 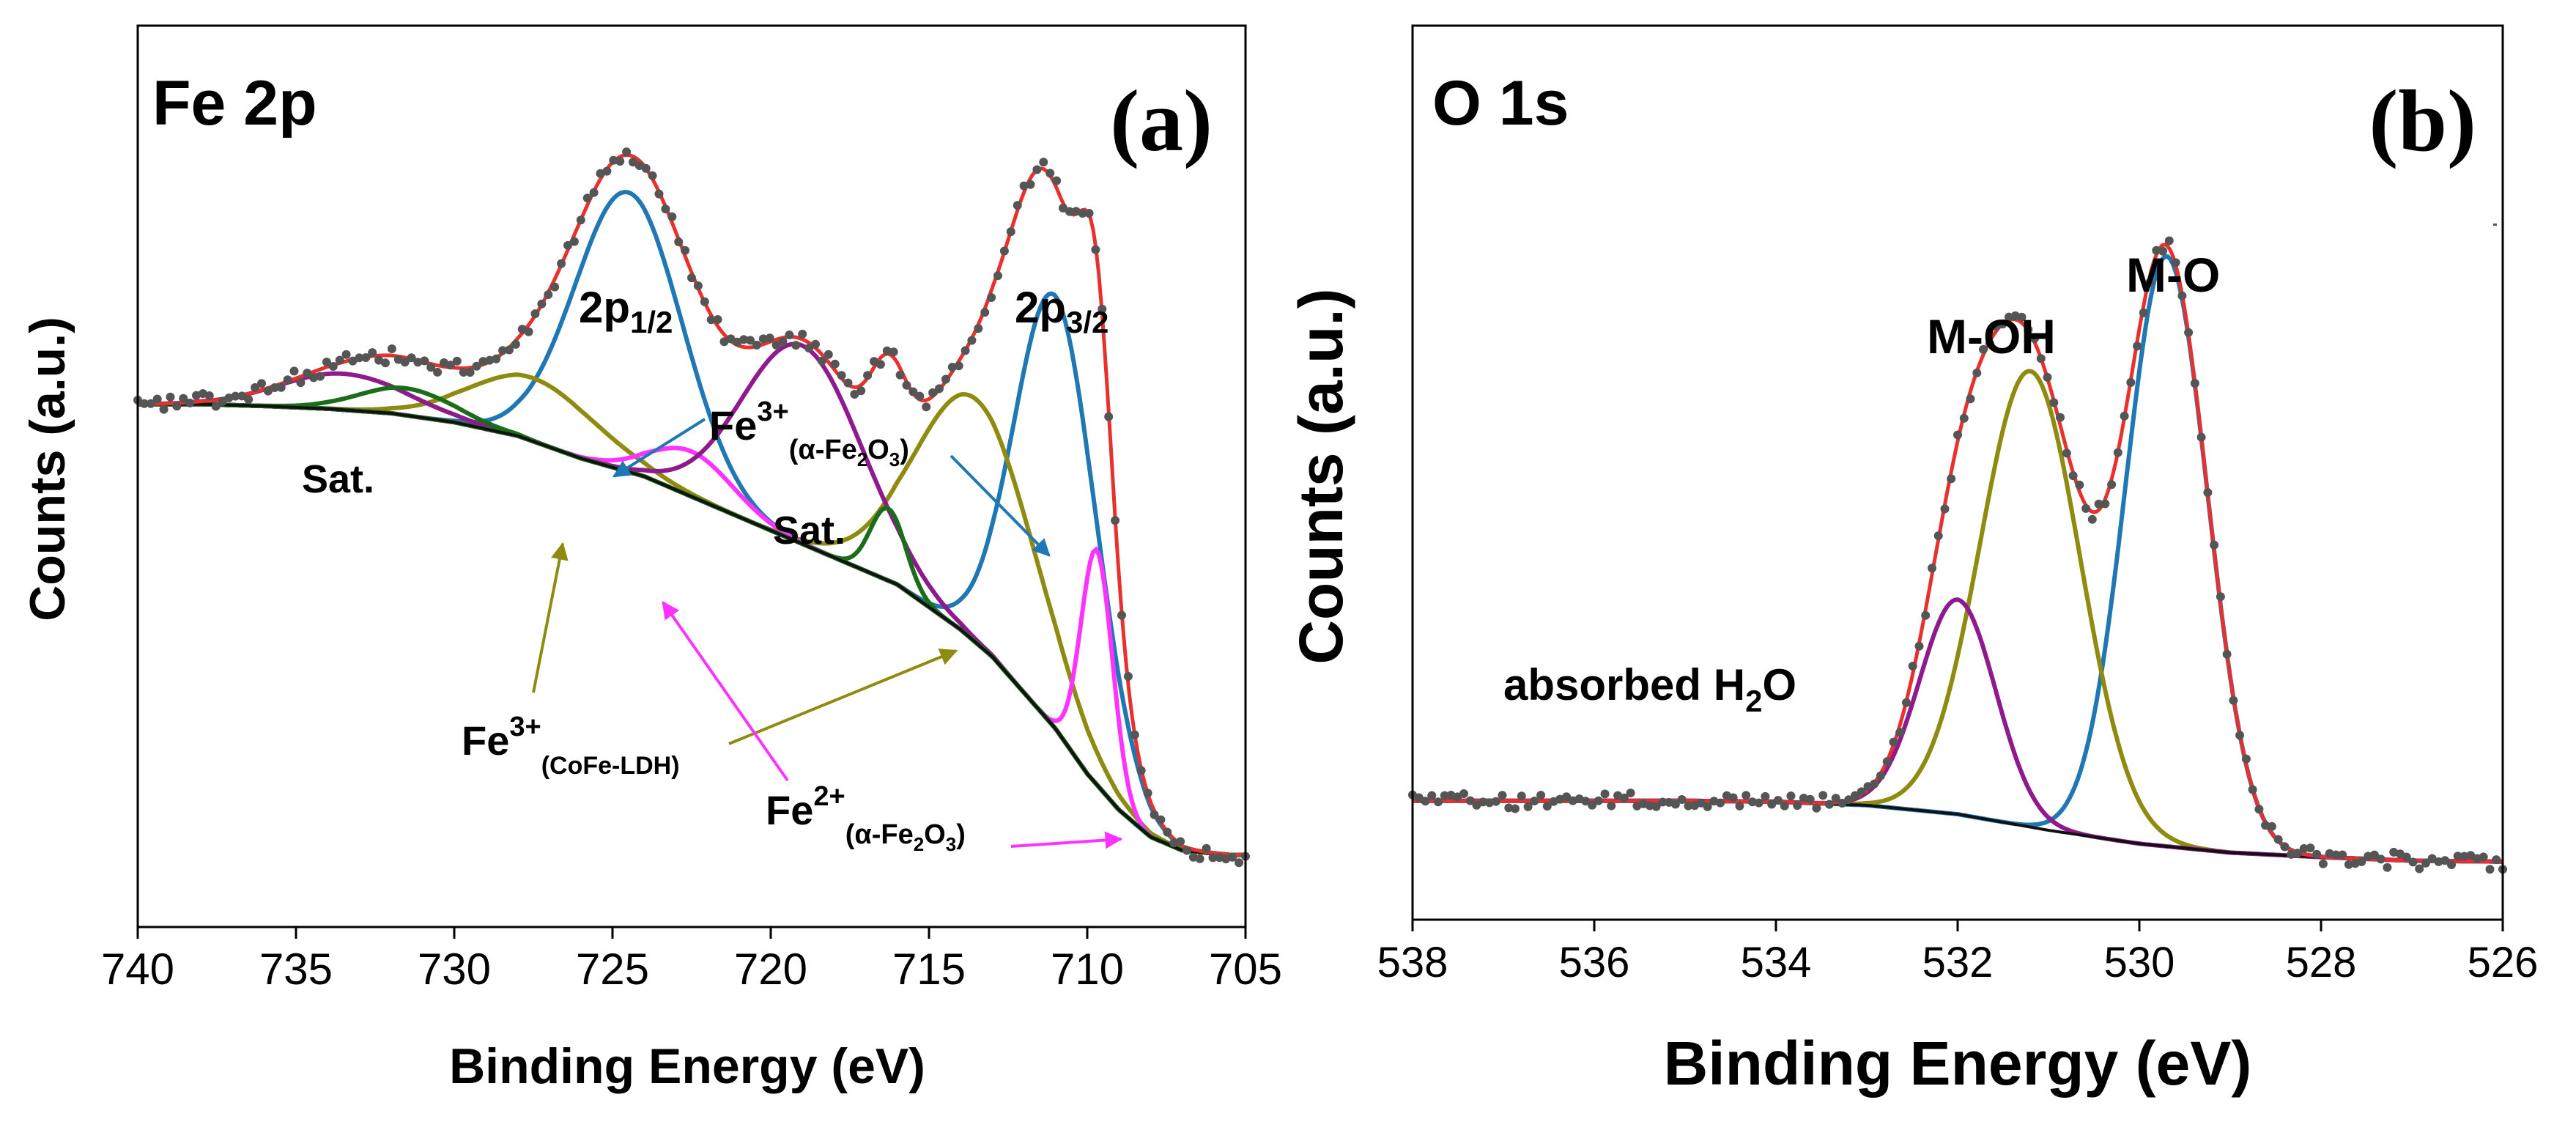 I want to click on label-2p12: 2p1/2, so click(x=626, y=311).